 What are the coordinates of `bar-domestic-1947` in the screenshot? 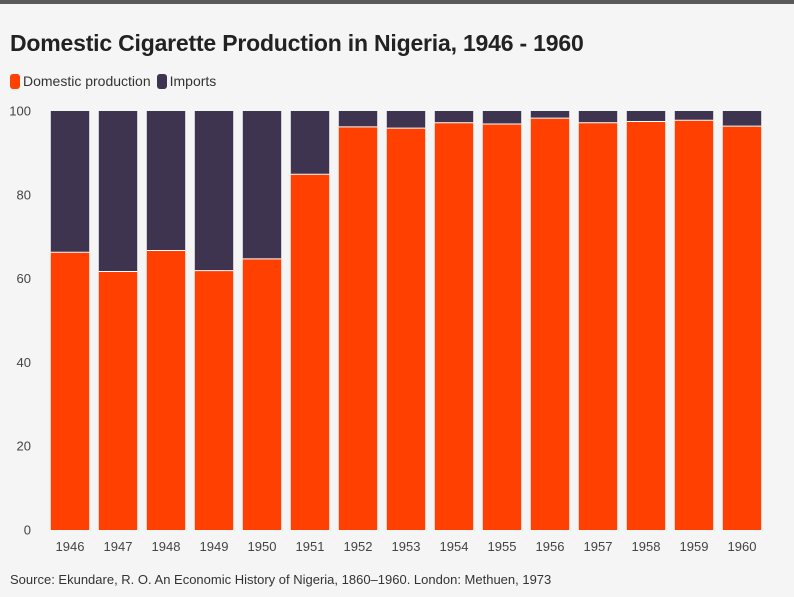 It's located at (118, 400).